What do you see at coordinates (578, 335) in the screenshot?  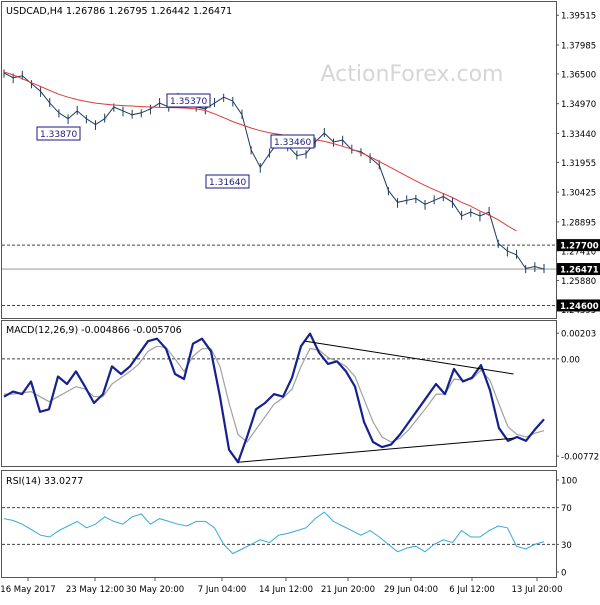 I see `macd-ytick-label: 0.00203` at bounding box center [578, 335].